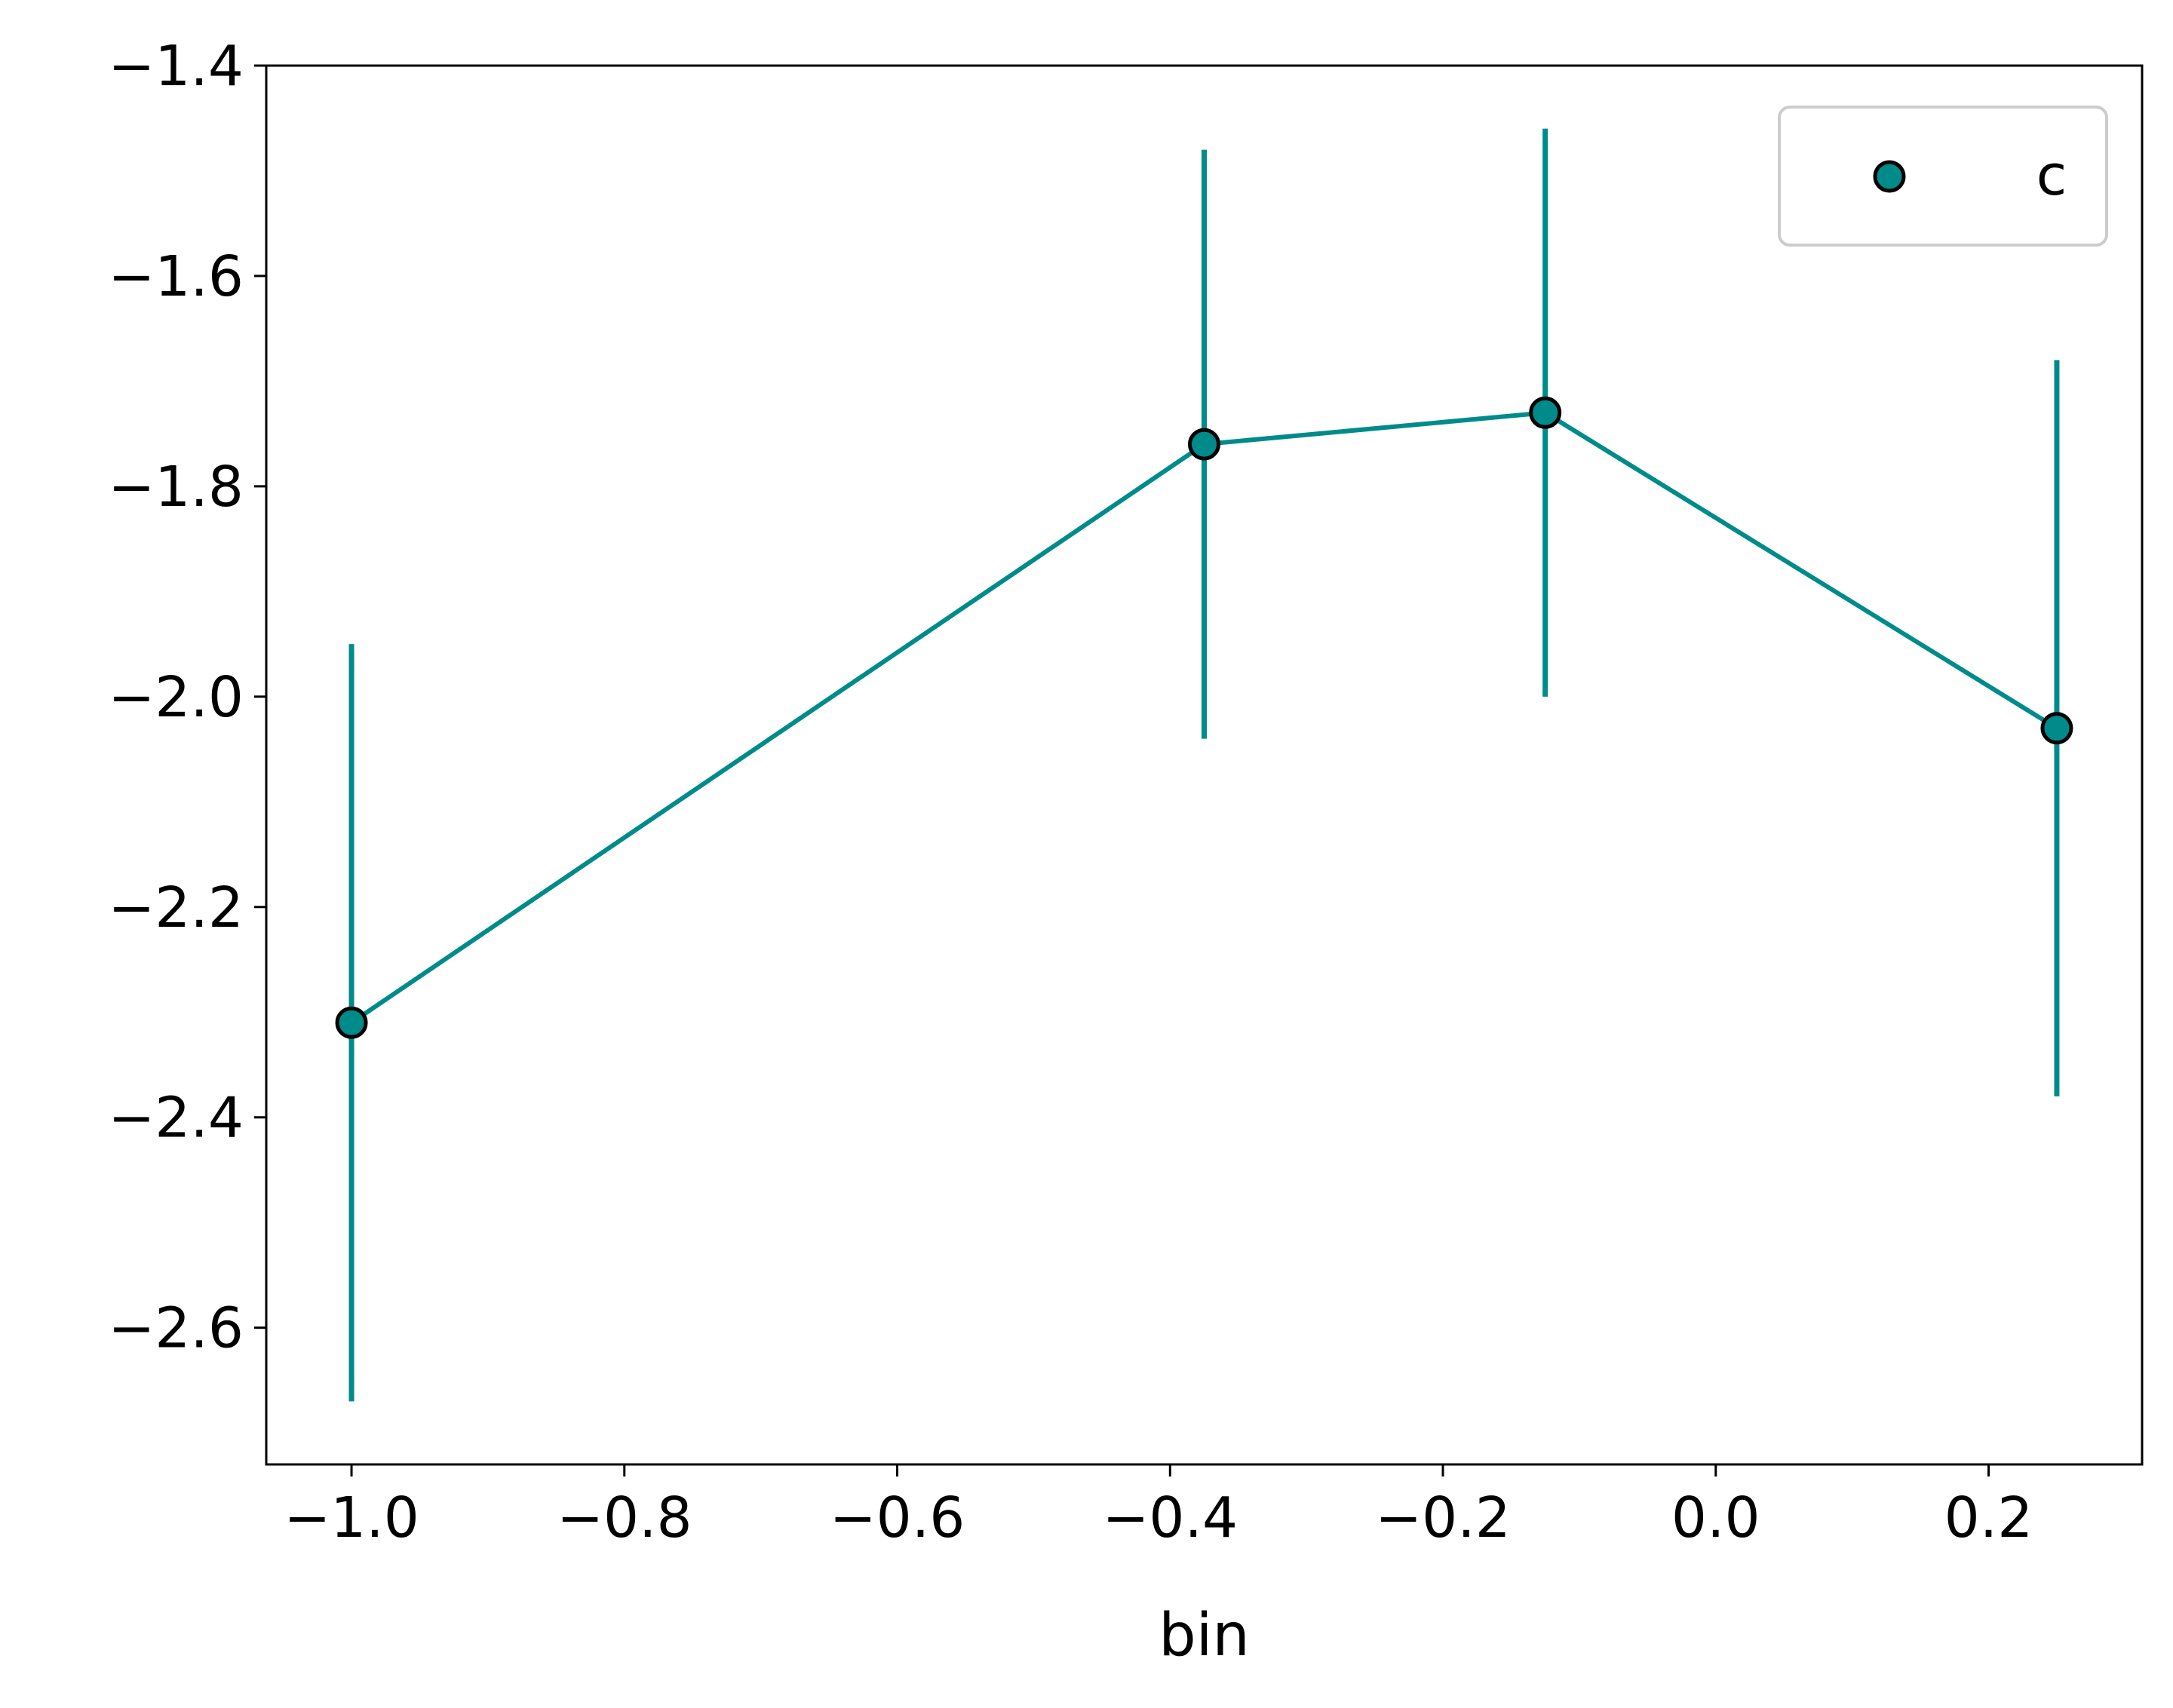 This screenshot has width=2173, height=1708. What do you see at coordinates (1204, 1636) in the screenshot?
I see `x-axis-label: bin` at bounding box center [1204, 1636].